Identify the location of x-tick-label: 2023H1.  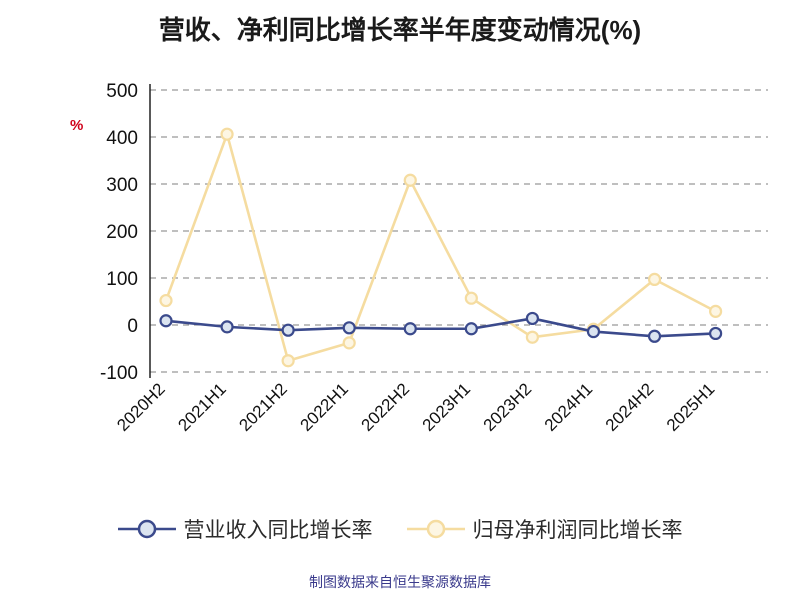
(447, 407).